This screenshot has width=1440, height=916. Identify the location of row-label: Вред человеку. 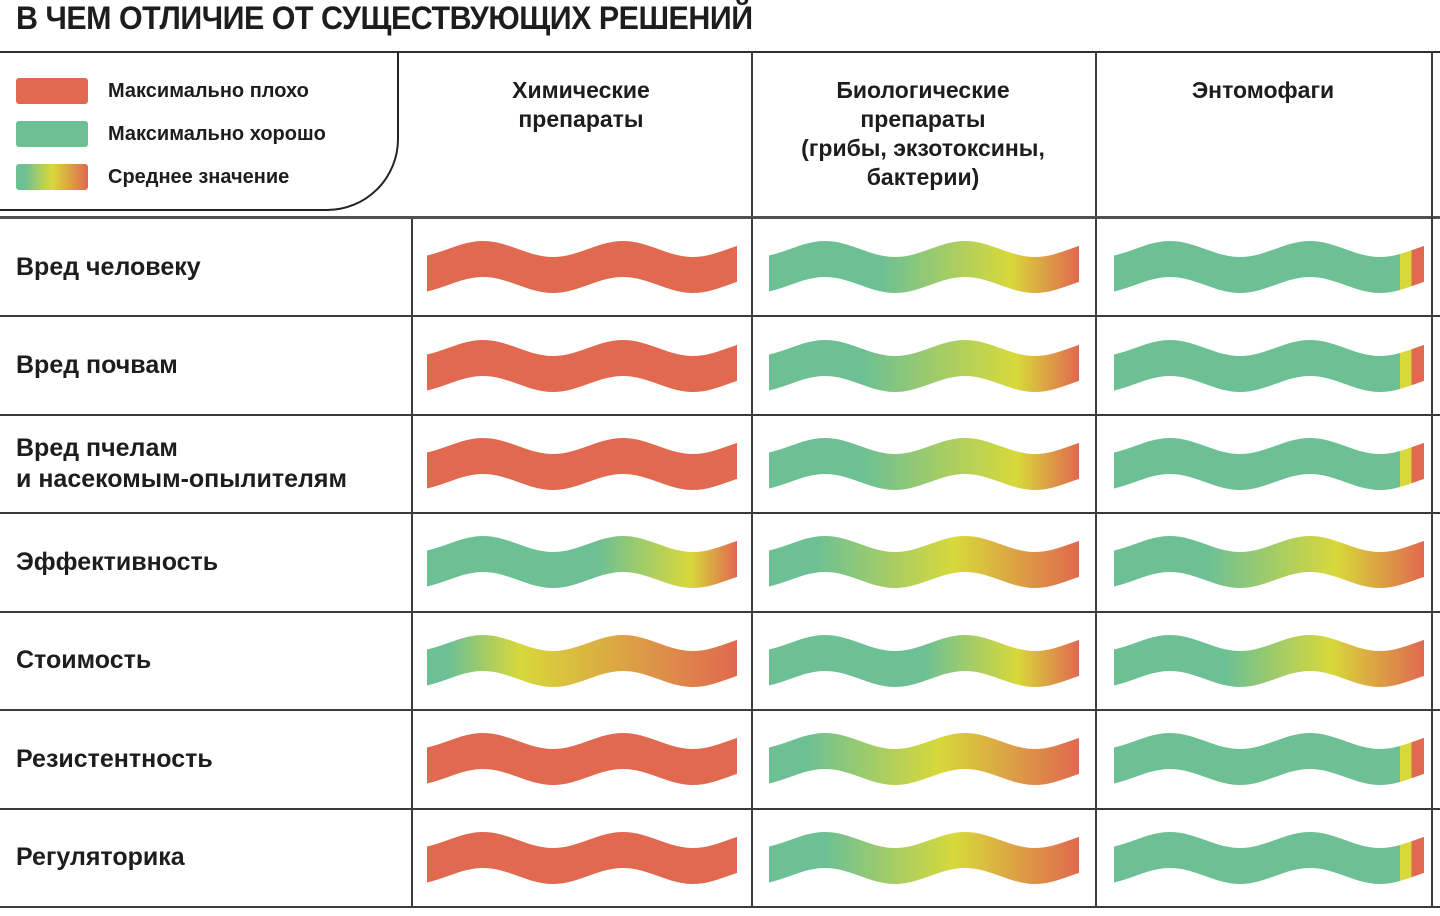
(108, 266).